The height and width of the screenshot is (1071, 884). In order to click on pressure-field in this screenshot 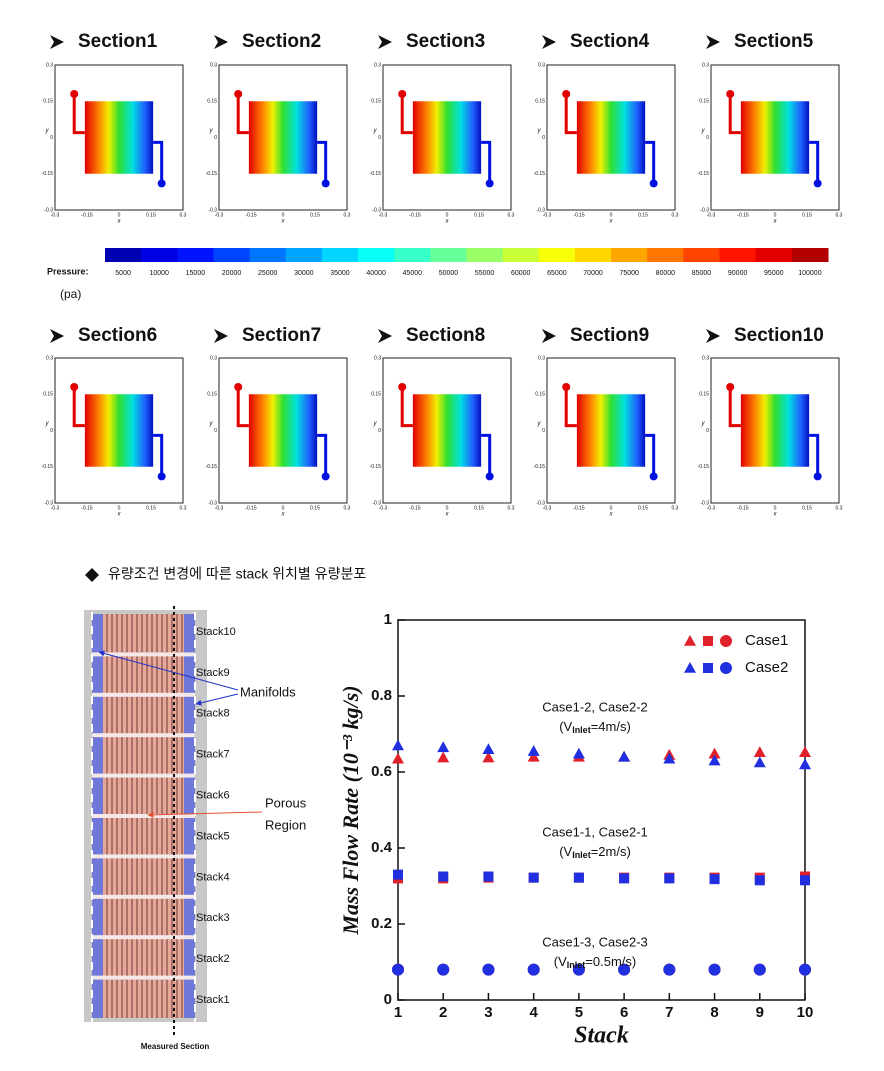, I will do `click(283, 137)`.